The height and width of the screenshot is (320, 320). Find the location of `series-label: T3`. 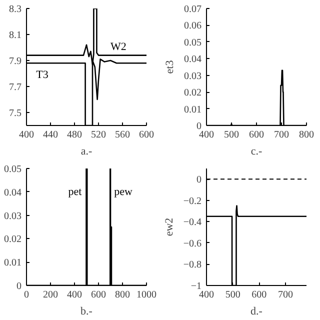

series-label: T3 is located at coordinates (42, 75).